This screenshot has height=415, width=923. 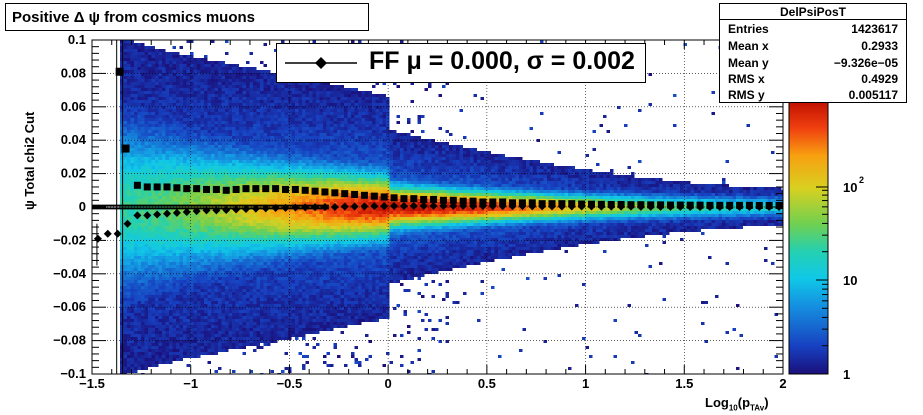 What do you see at coordinates (73, 106) in the screenshot?
I see `y-tick-label: 0.06` at bounding box center [73, 106].